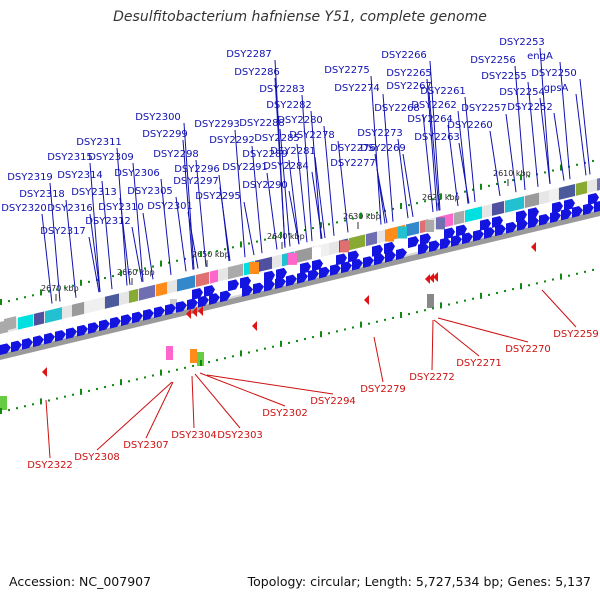 The image size is (600, 600). I want to click on gene-label-top: DSY2257, so click(484, 108).